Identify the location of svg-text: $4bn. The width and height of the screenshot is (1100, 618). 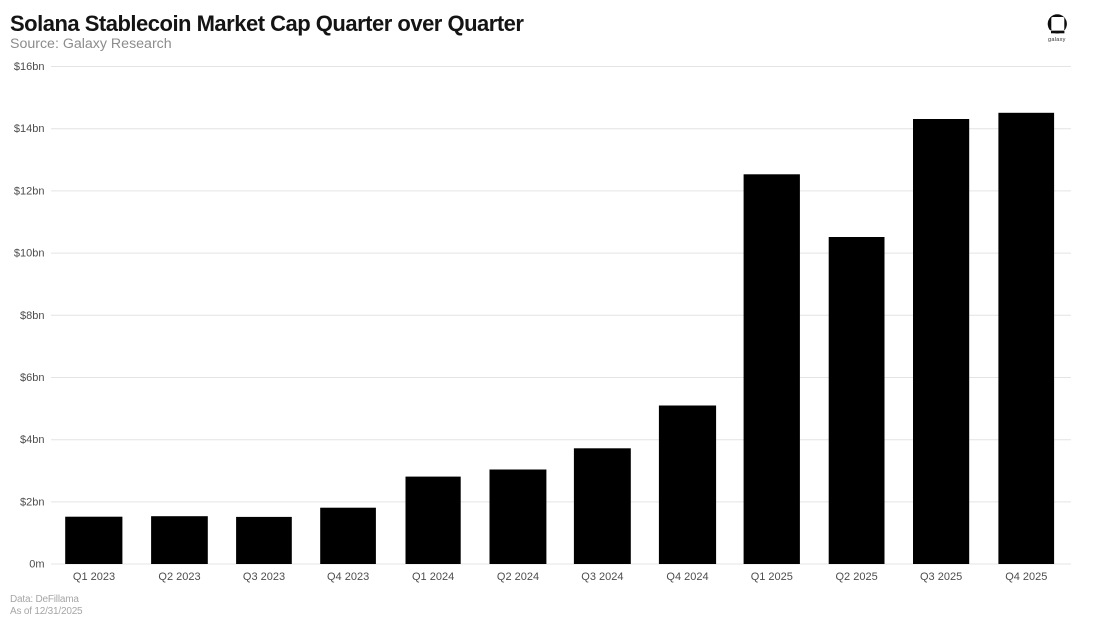
(32, 440).